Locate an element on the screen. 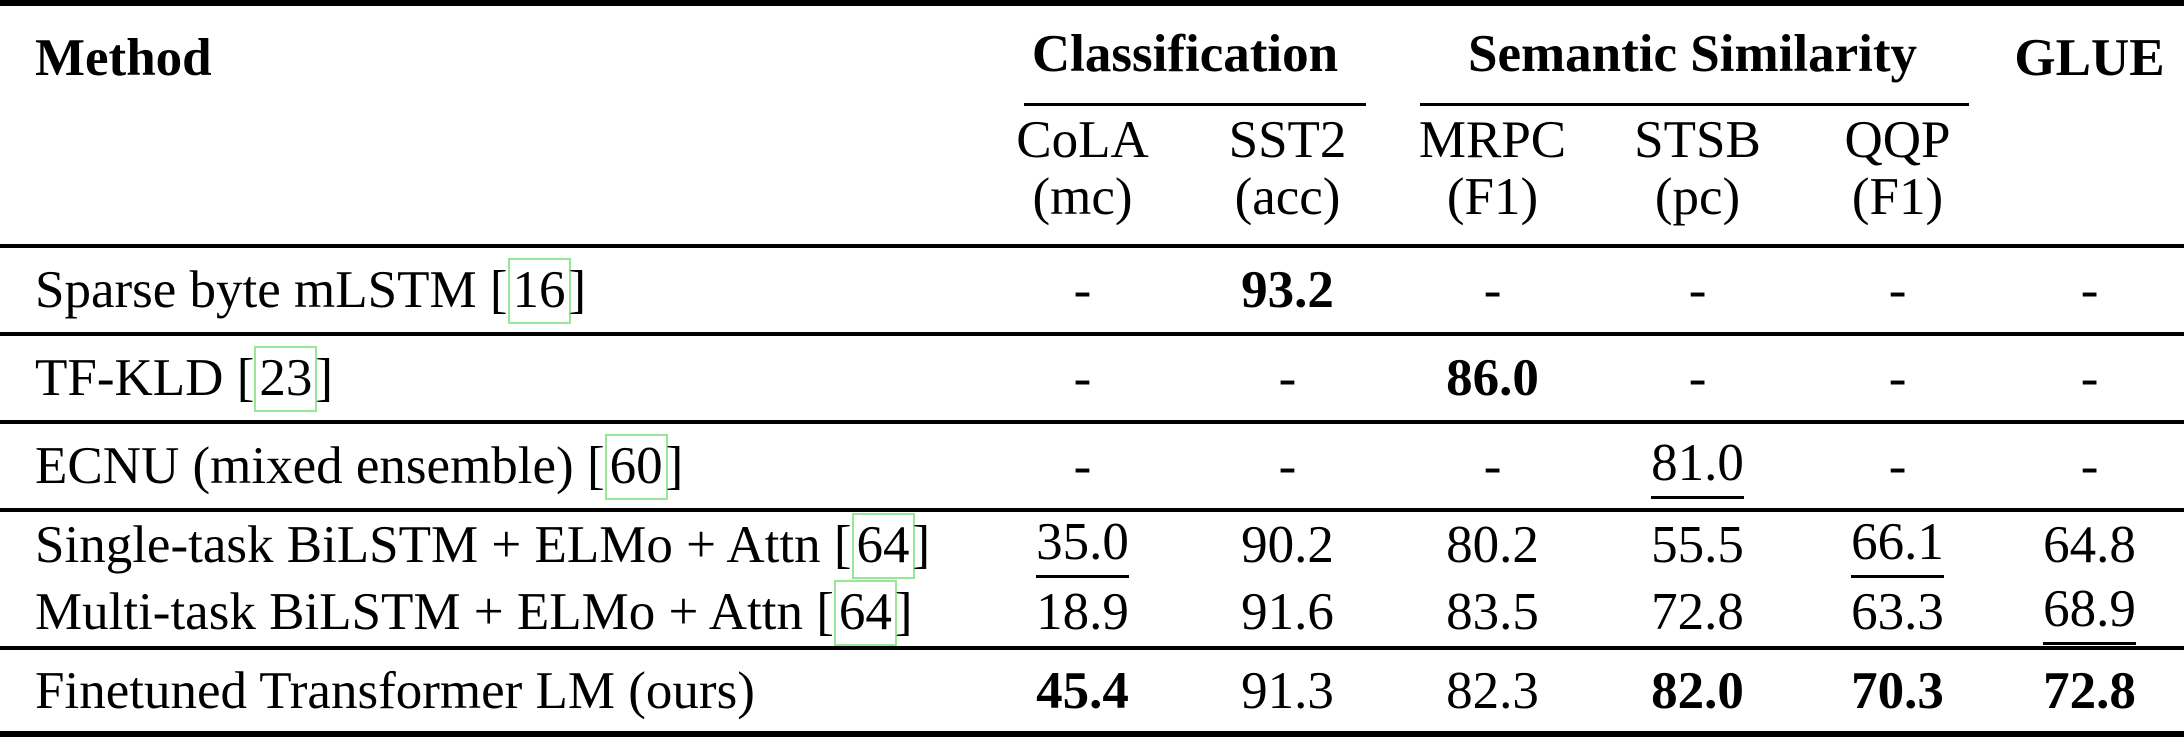 This screenshot has width=2184, height=750. score-cell-sst2: - is located at coordinates (1288, 467).